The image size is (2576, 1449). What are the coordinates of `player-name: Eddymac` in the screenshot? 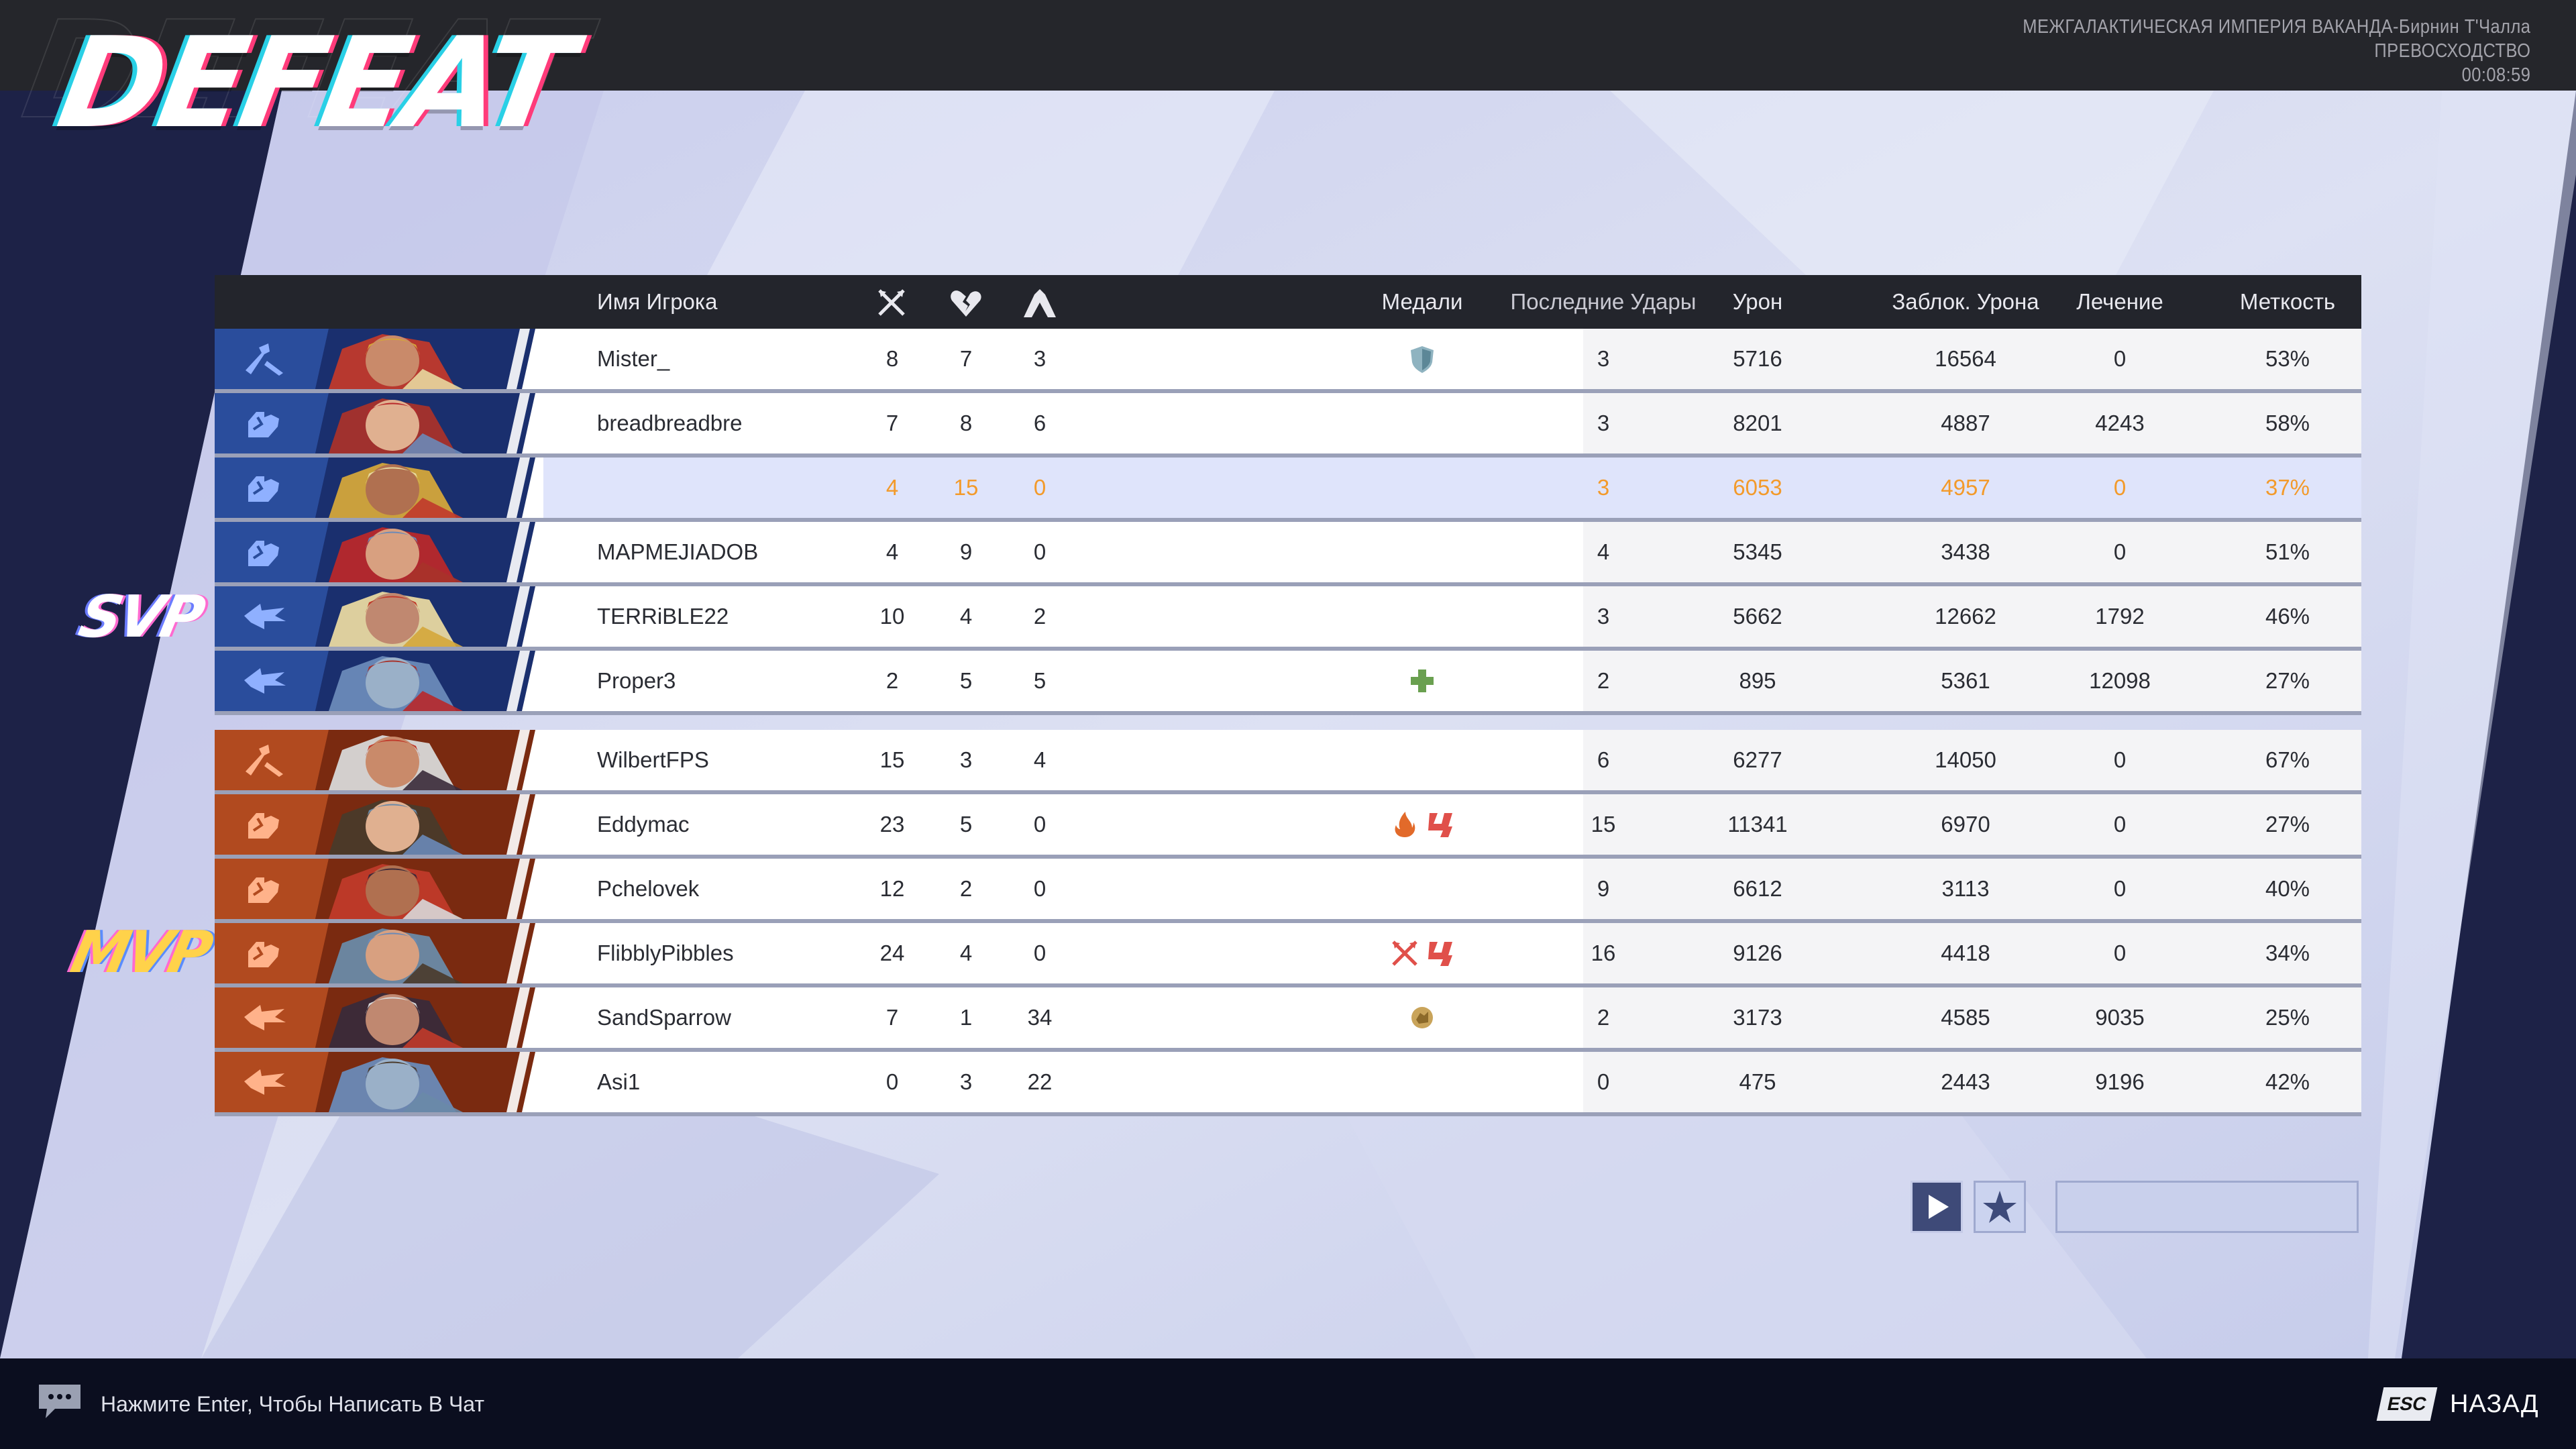 It's located at (643, 824).